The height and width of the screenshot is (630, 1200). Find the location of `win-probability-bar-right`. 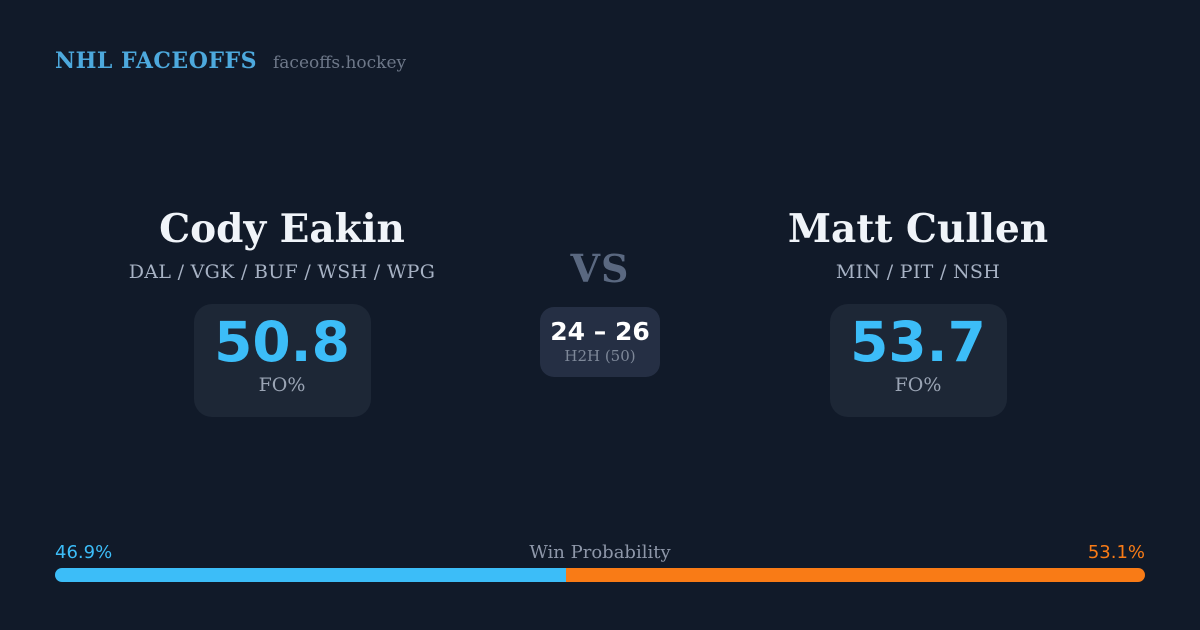

win-probability-bar-right is located at coordinates (855, 575).